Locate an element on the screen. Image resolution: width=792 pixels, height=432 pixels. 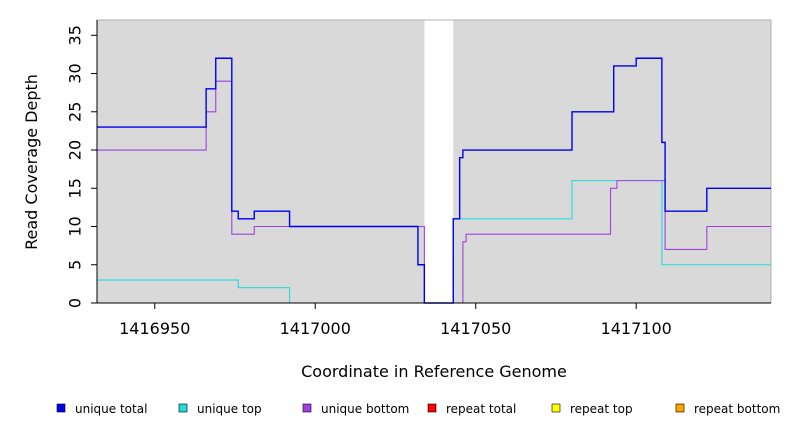
legend-label: repeat bottom is located at coordinates (737, 409).